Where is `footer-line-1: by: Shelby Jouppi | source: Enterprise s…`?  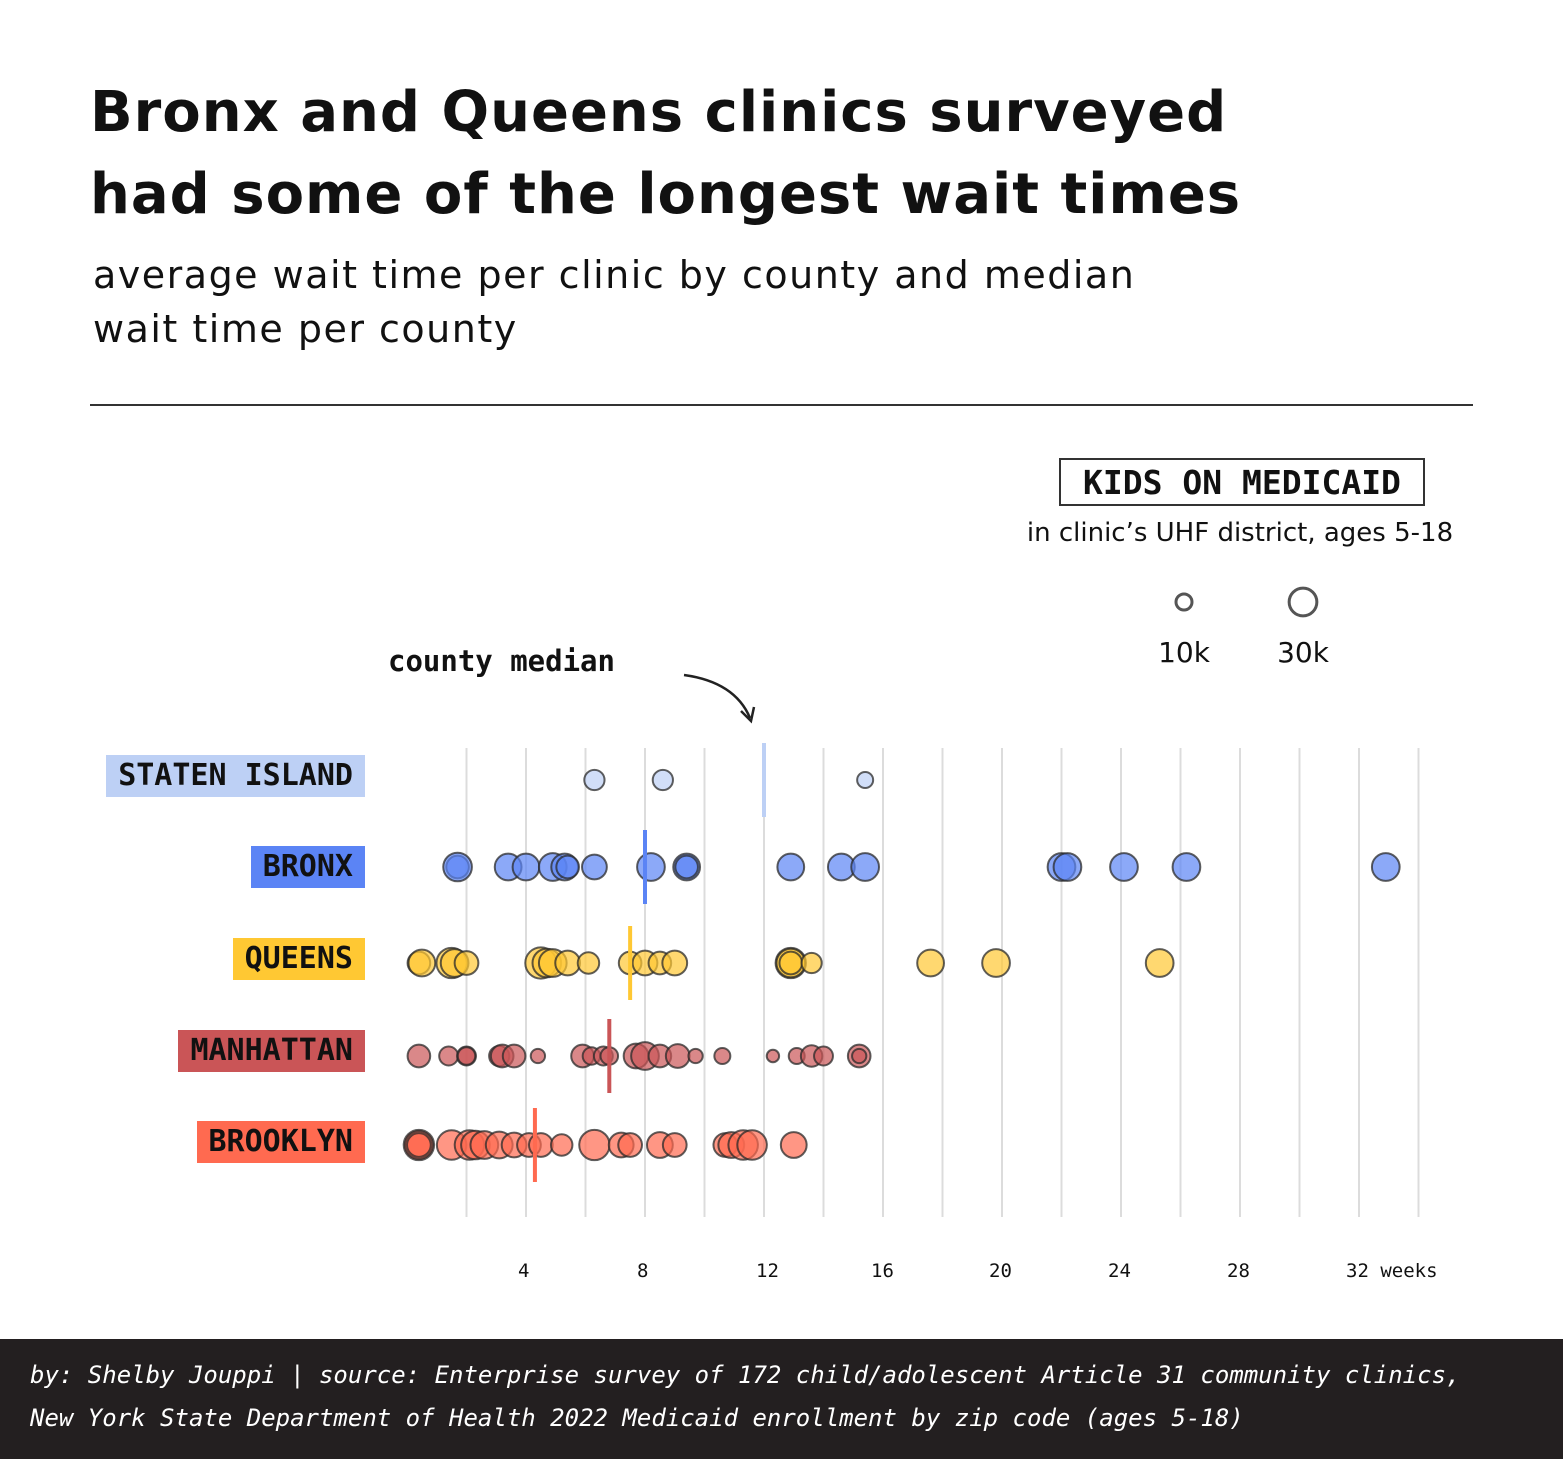 footer-line-1: by: Shelby Jouppi | source: Enterprise s… is located at coordinates (745, 1375).